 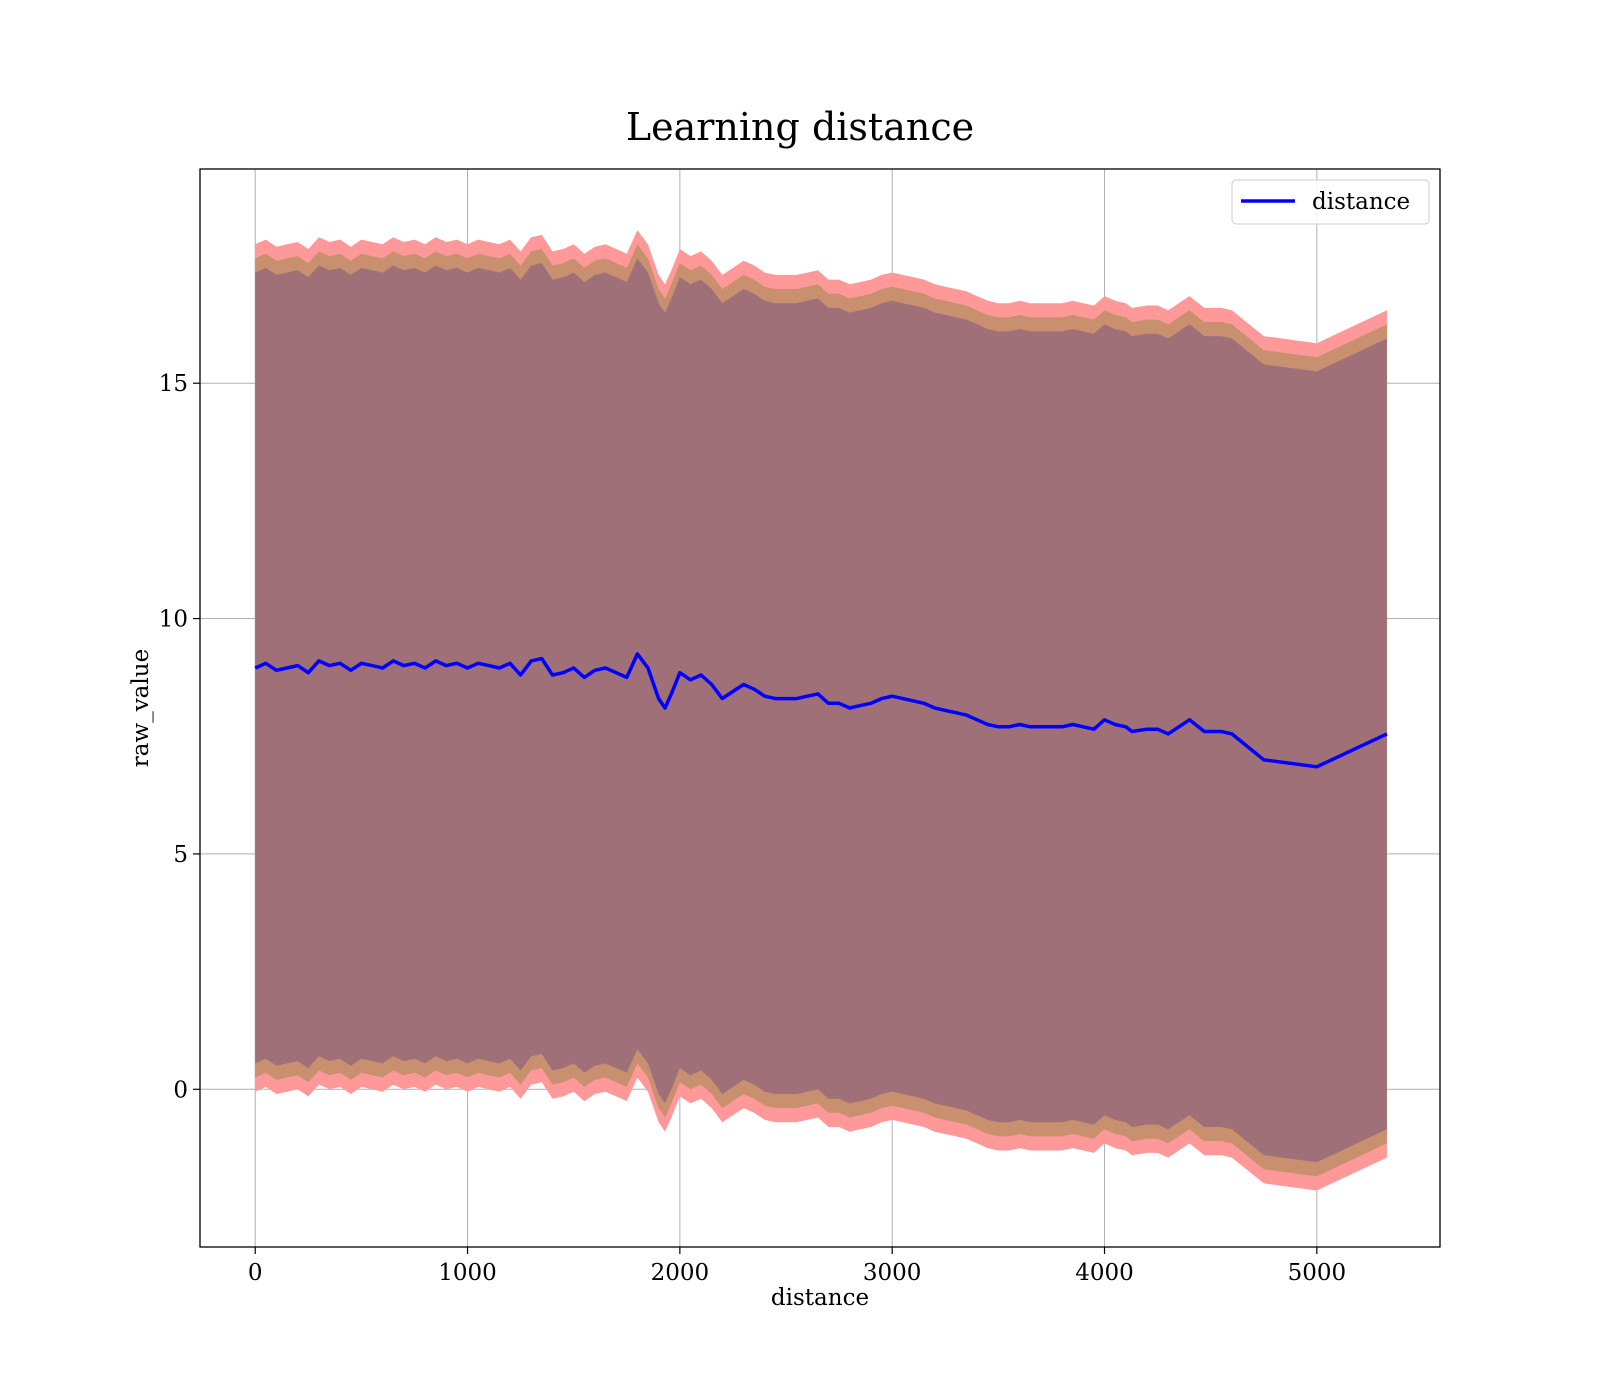 I want to click on y-tick-label: 10, so click(x=173, y=620).